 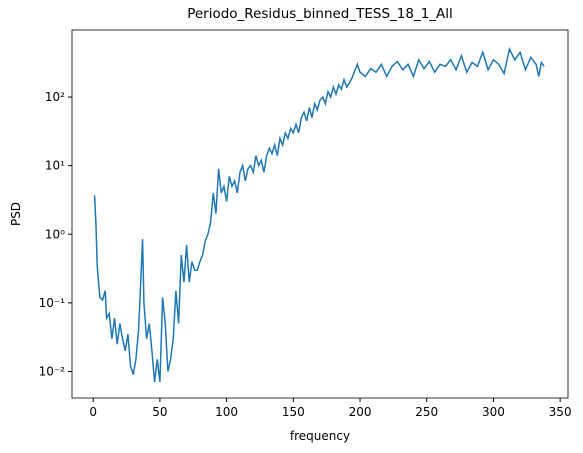 What do you see at coordinates (320, 436) in the screenshot?
I see `x-axis-label: frequency` at bounding box center [320, 436].